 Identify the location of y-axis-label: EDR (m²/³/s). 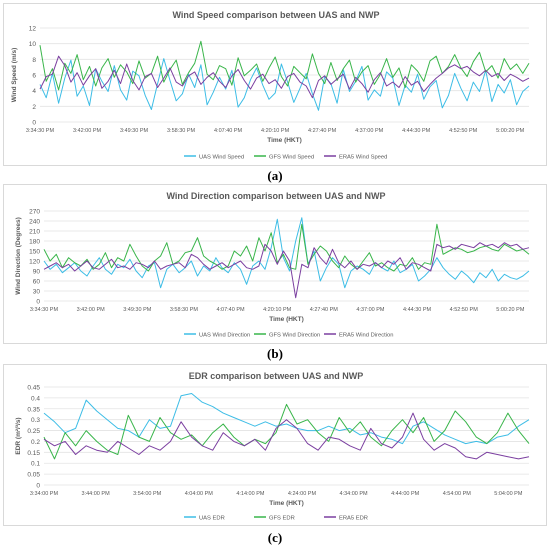
(18, 435).